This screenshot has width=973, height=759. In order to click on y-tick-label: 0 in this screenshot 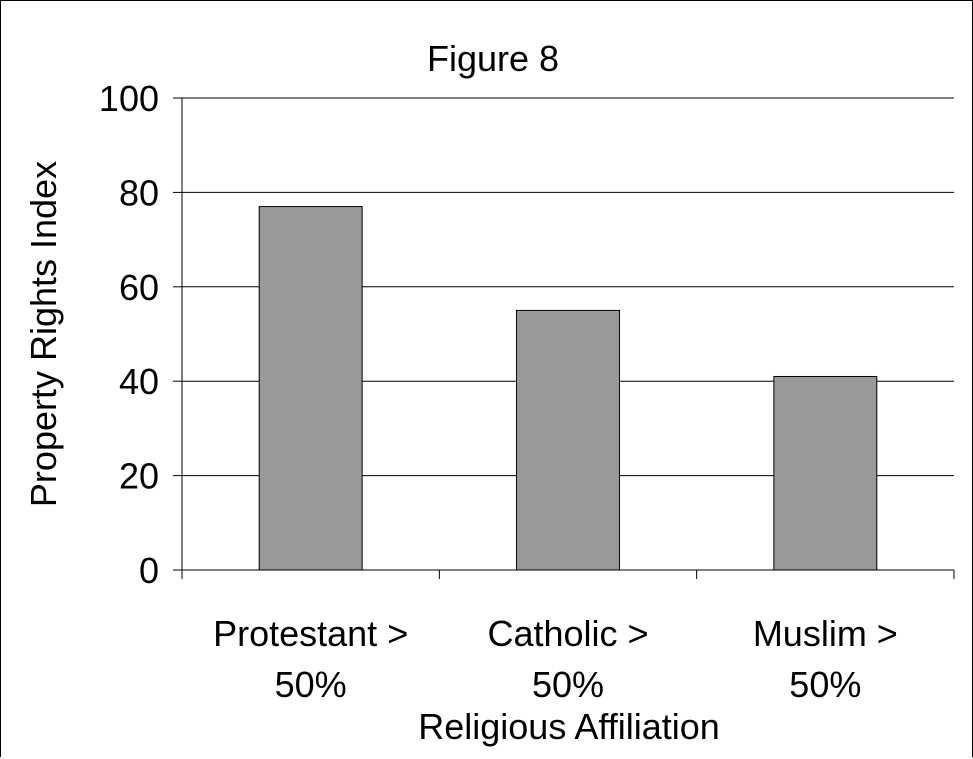, I will do `click(149, 570)`.